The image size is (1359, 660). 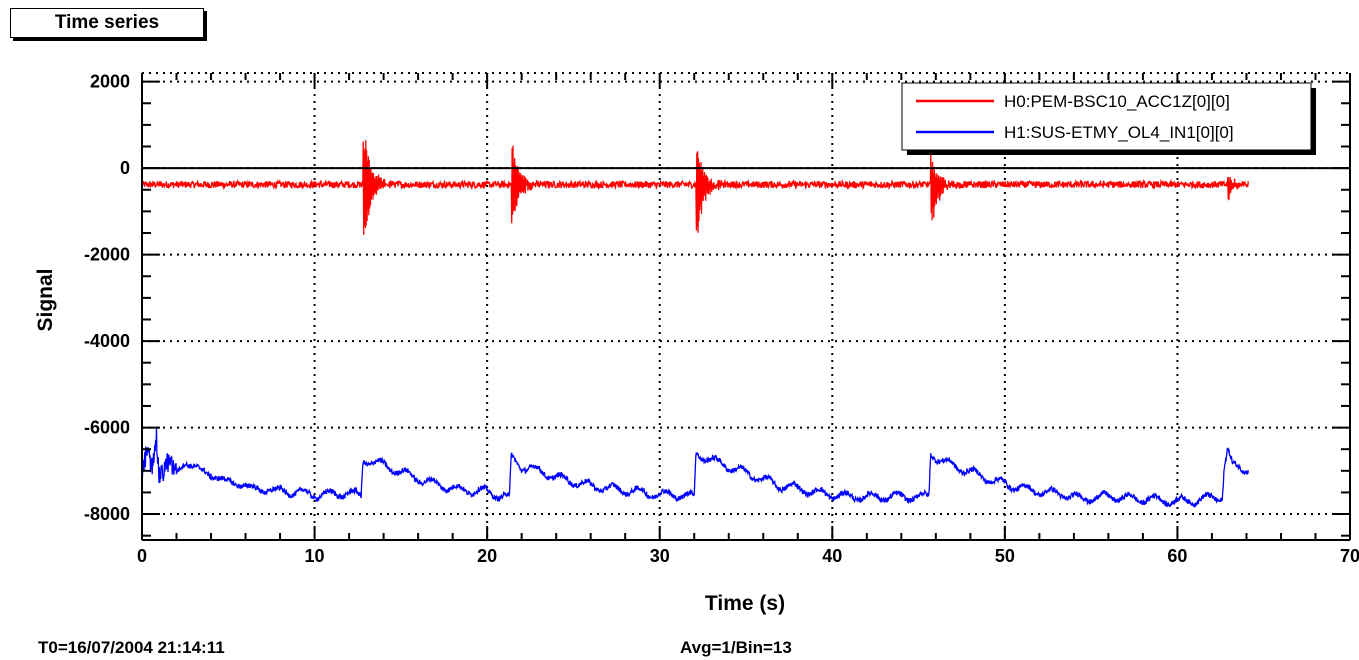 I want to click on x-tick-label: 0, so click(x=142, y=556).